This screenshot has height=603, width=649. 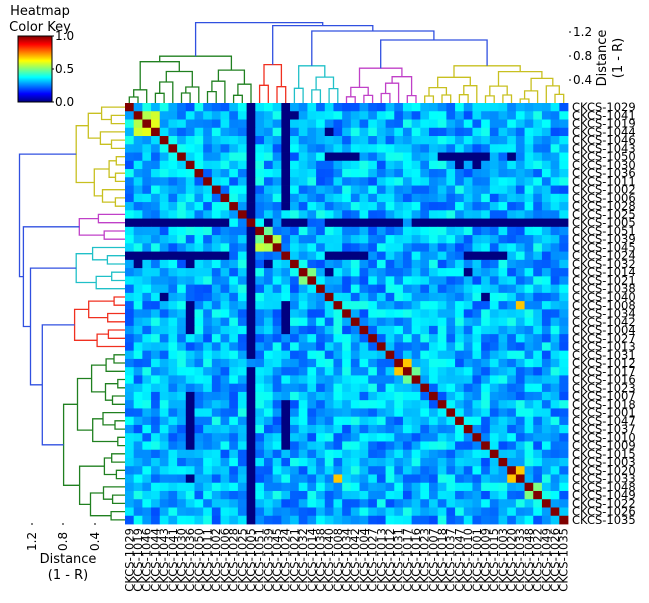 I want to click on column-label: CKCS-1044, so click(x=155, y=560).